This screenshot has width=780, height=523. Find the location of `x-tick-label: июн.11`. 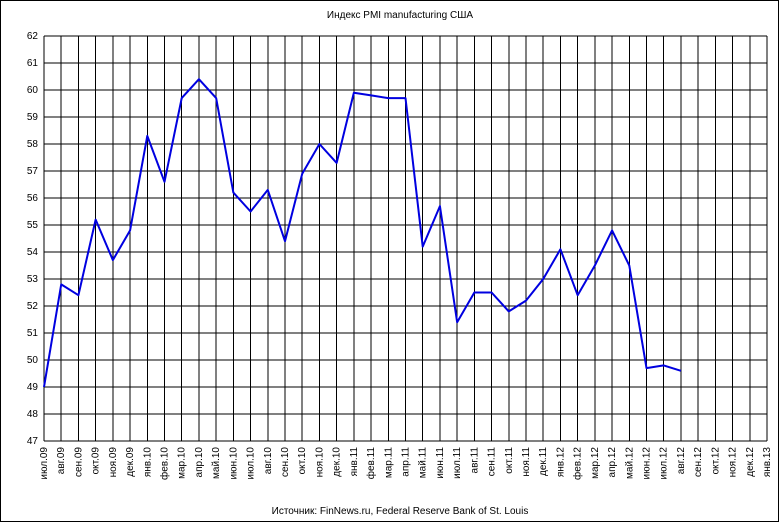

x-tick-label: июн.11 is located at coordinates (440, 463).